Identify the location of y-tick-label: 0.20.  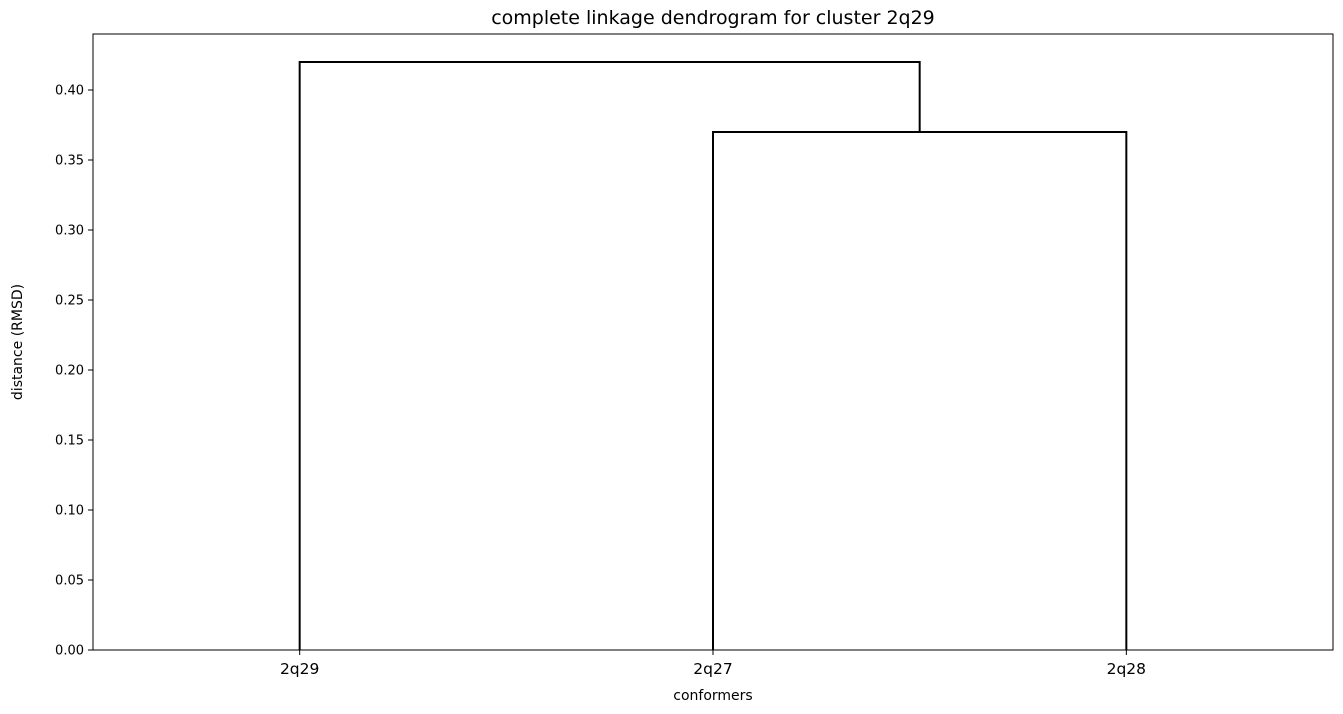
(69, 371).